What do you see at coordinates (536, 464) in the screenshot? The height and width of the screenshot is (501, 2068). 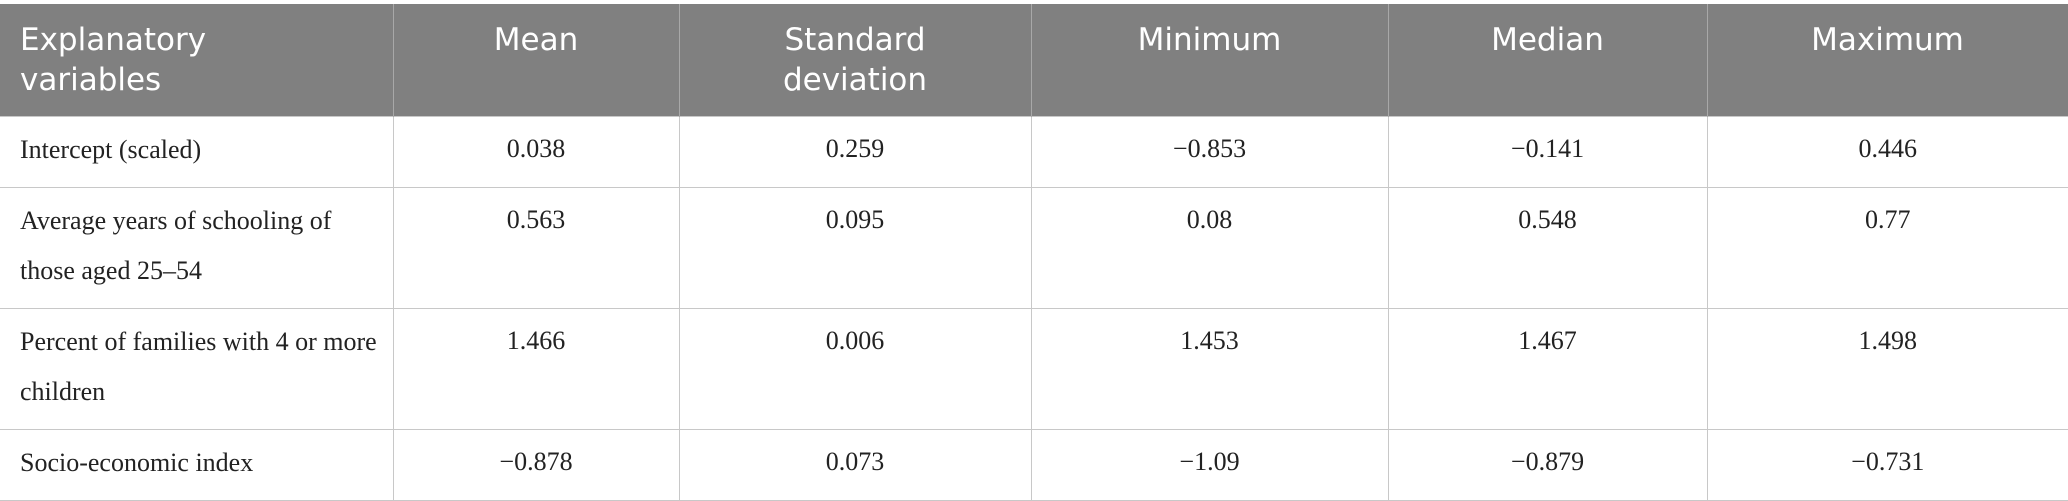 I see `cell-value: −0.878` at bounding box center [536, 464].